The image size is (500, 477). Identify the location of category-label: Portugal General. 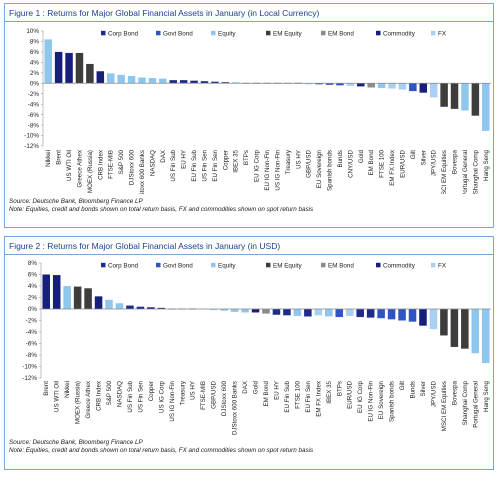
(465, 172).